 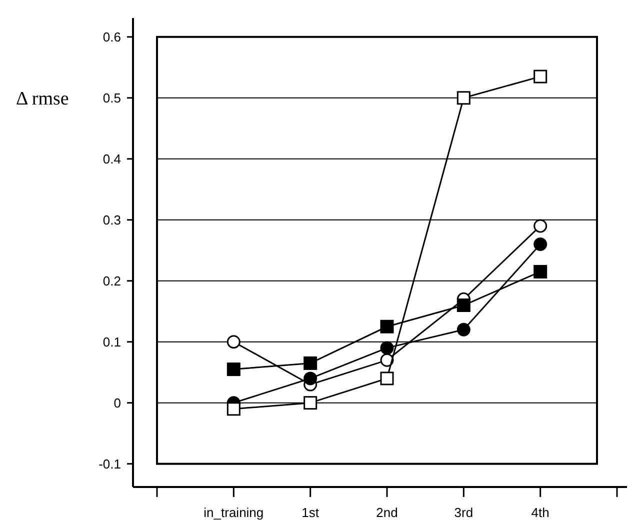 I want to click on y-tick-label: 0.3, so click(x=111, y=220).